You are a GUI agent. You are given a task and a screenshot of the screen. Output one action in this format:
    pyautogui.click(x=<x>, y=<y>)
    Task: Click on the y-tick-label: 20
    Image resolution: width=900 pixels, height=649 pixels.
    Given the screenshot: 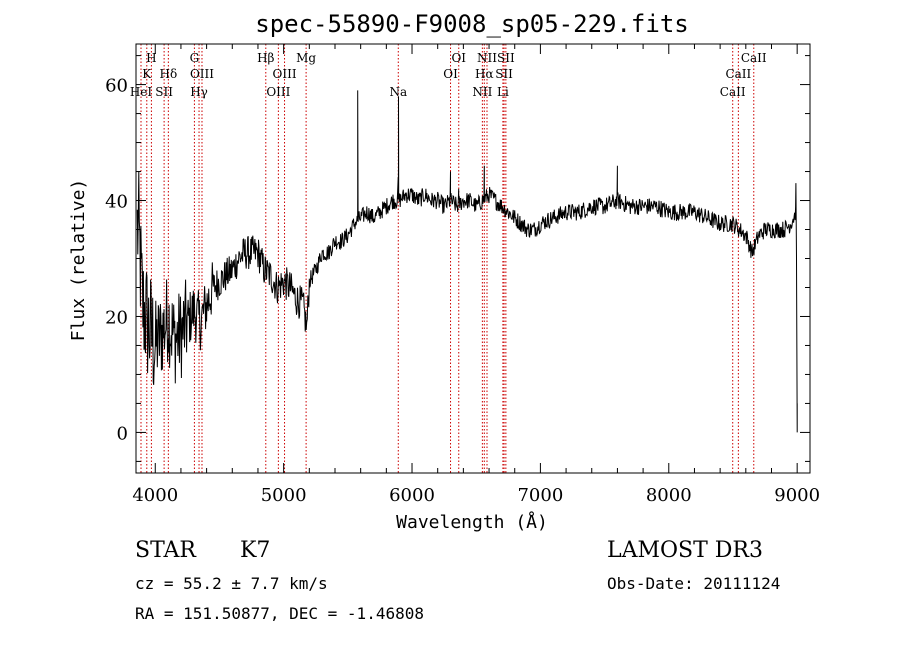 What is the action you would take?
    pyautogui.click(x=116, y=317)
    